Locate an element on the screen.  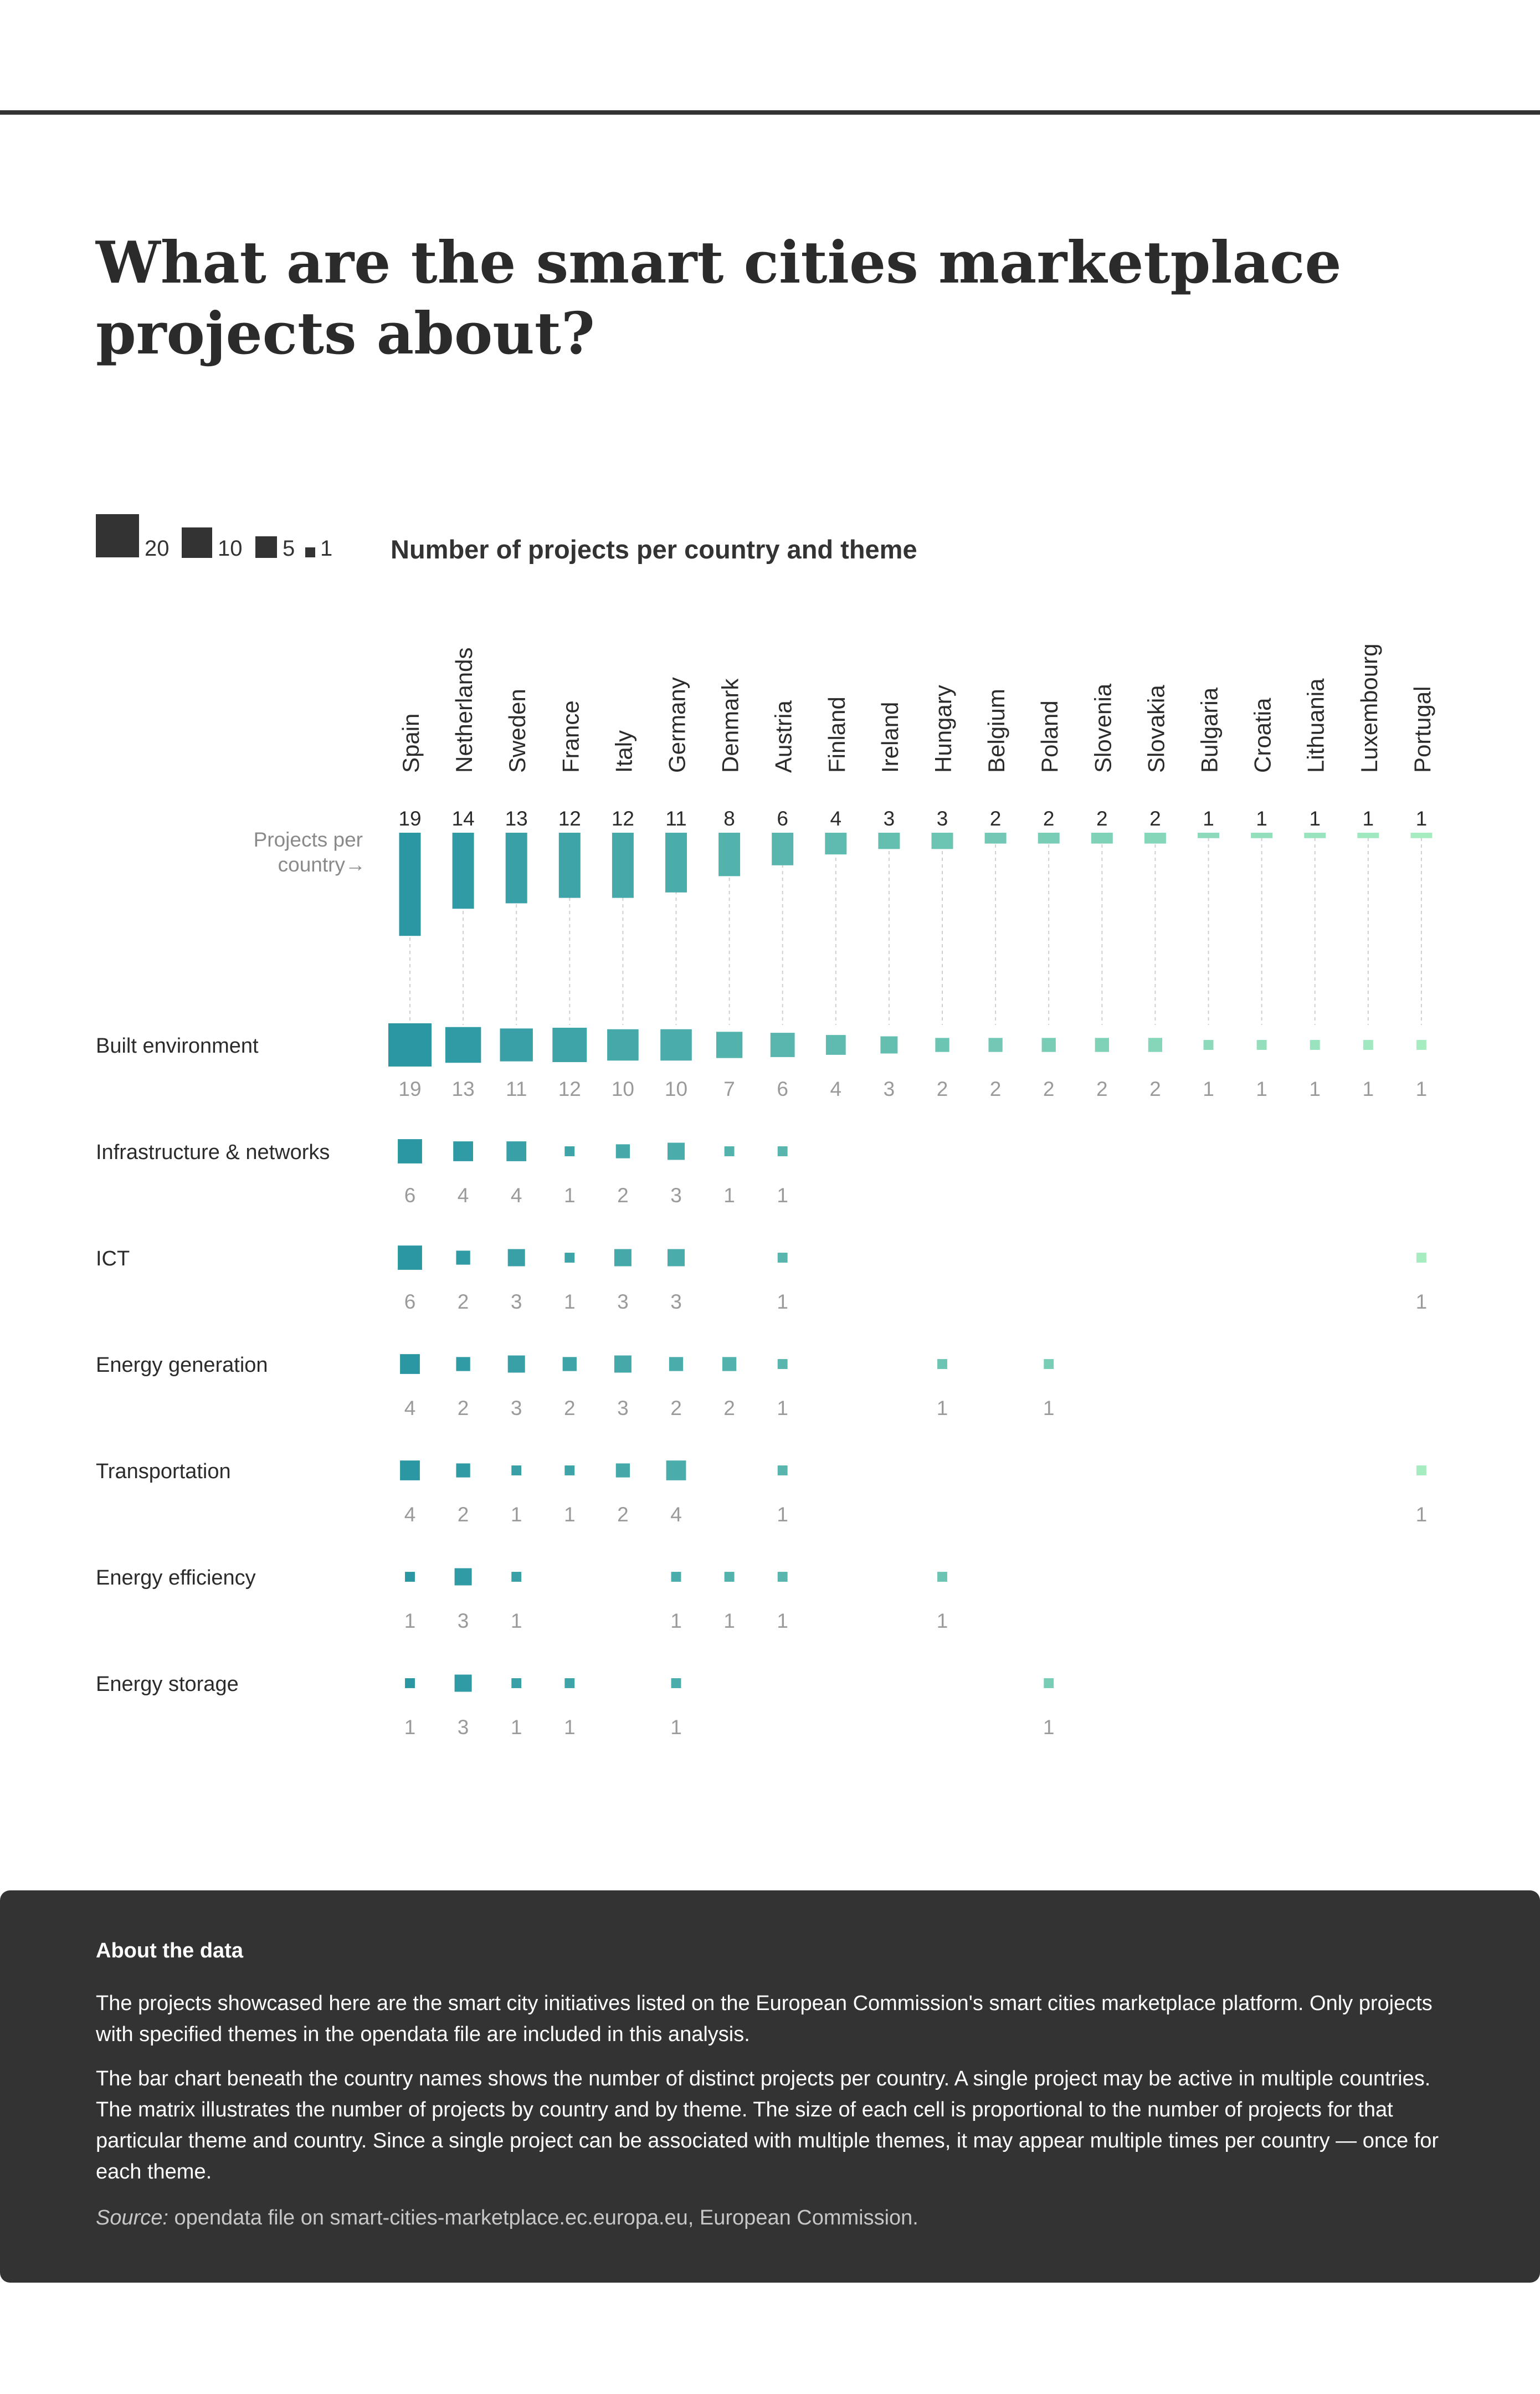
country-label: Netherlands is located at coordinates (464, 710).